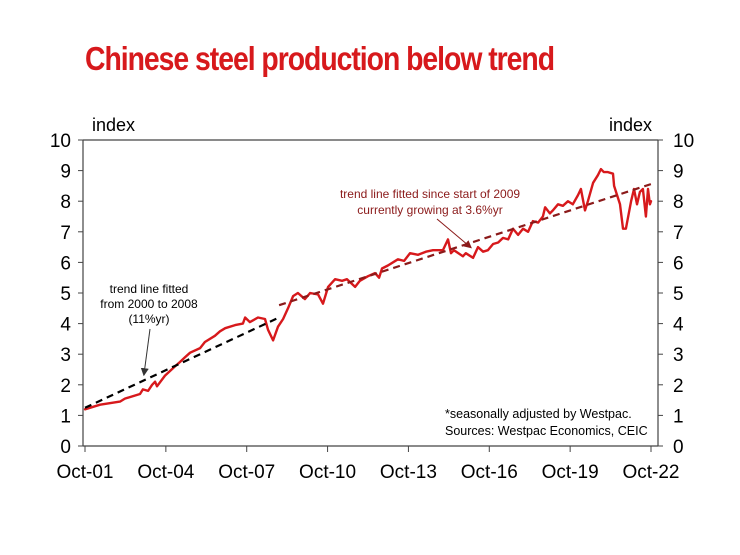 This screenshot has height=555, width=740. What do you see at coordinates (630, 125) in the screenshot?
I see `right-axis-unit-label: index` at bounding box center [630, 125].